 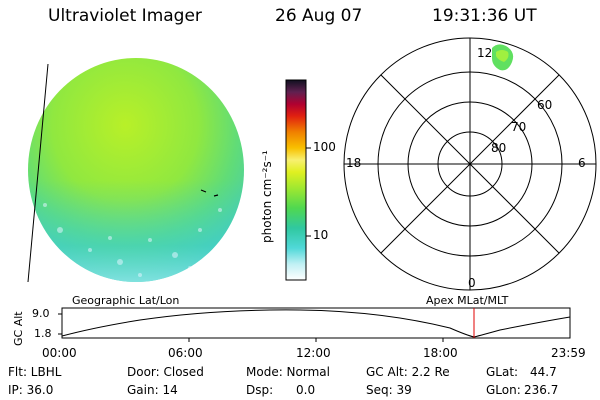 What do you see at coordinates (125, 16) in the screenshot?
I see `instrument-title: Ultraviolet Imager` at bounding box center [125, 16].